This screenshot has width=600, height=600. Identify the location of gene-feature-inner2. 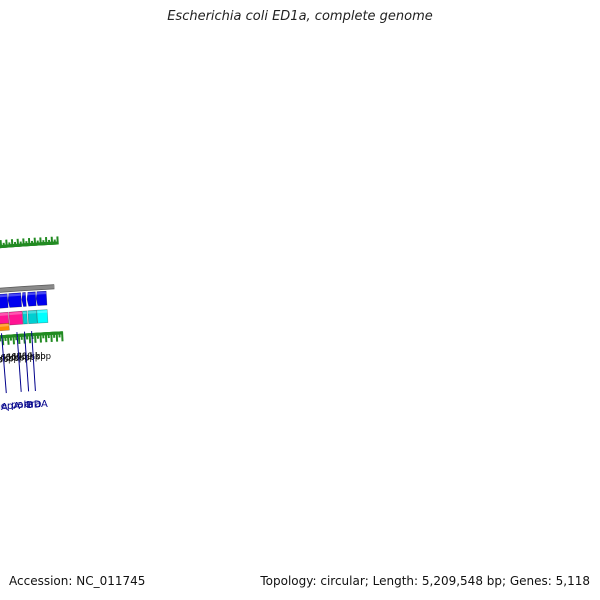
(5, 327).